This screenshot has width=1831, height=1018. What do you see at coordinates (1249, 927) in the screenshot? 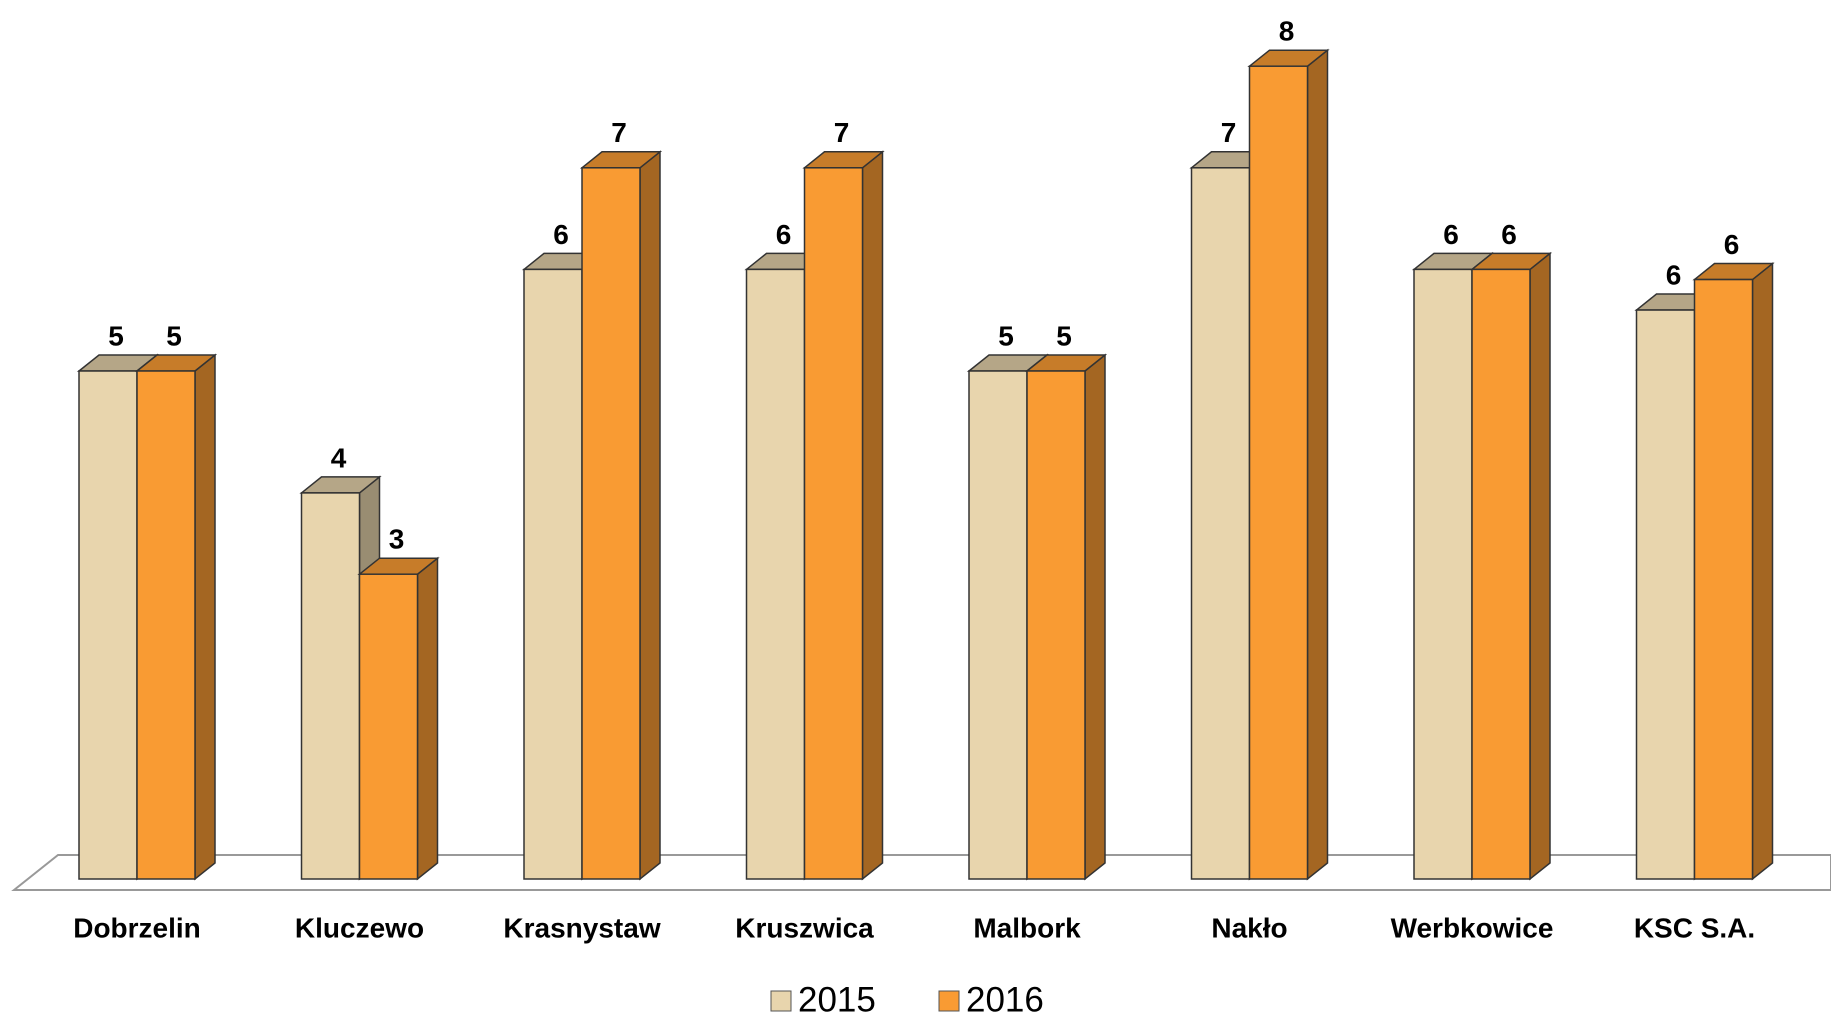
I see `x-tick-label: Nakło` at bounding box center [1249, 927].